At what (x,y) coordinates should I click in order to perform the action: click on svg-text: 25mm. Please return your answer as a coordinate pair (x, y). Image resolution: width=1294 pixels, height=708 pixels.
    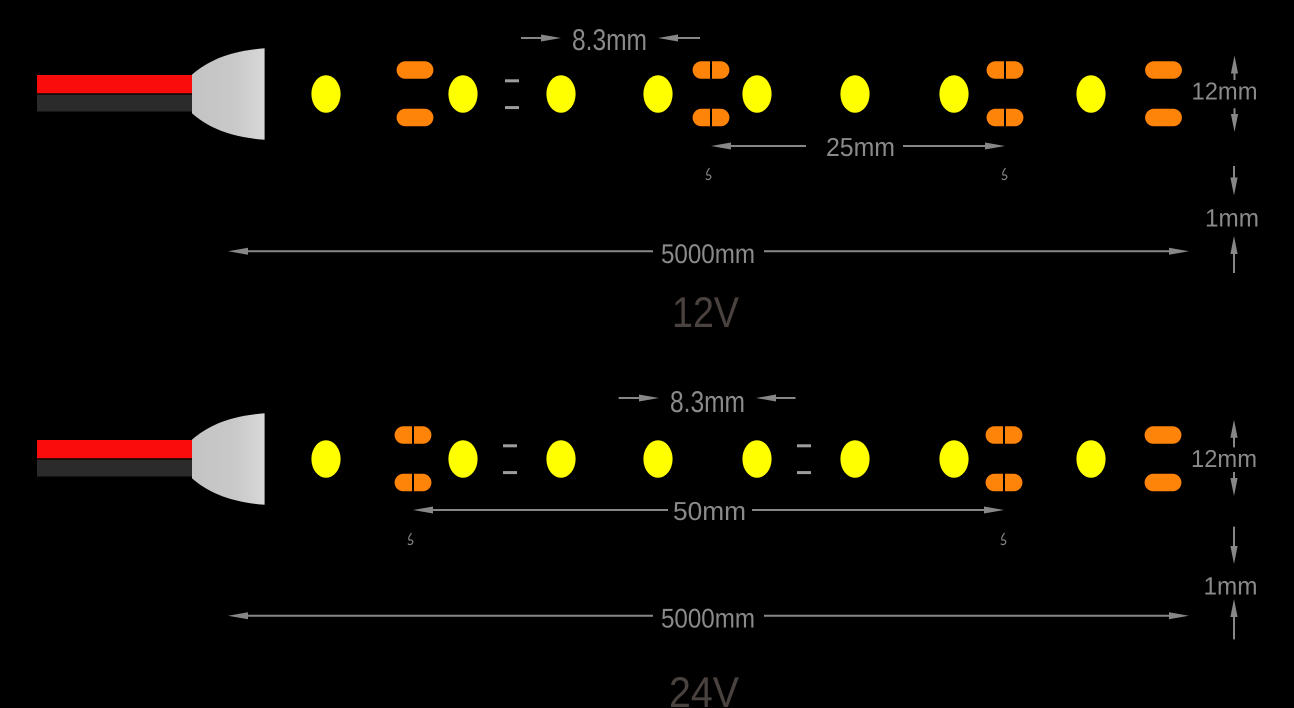
    Looking at the image, I should click on (860, 147).